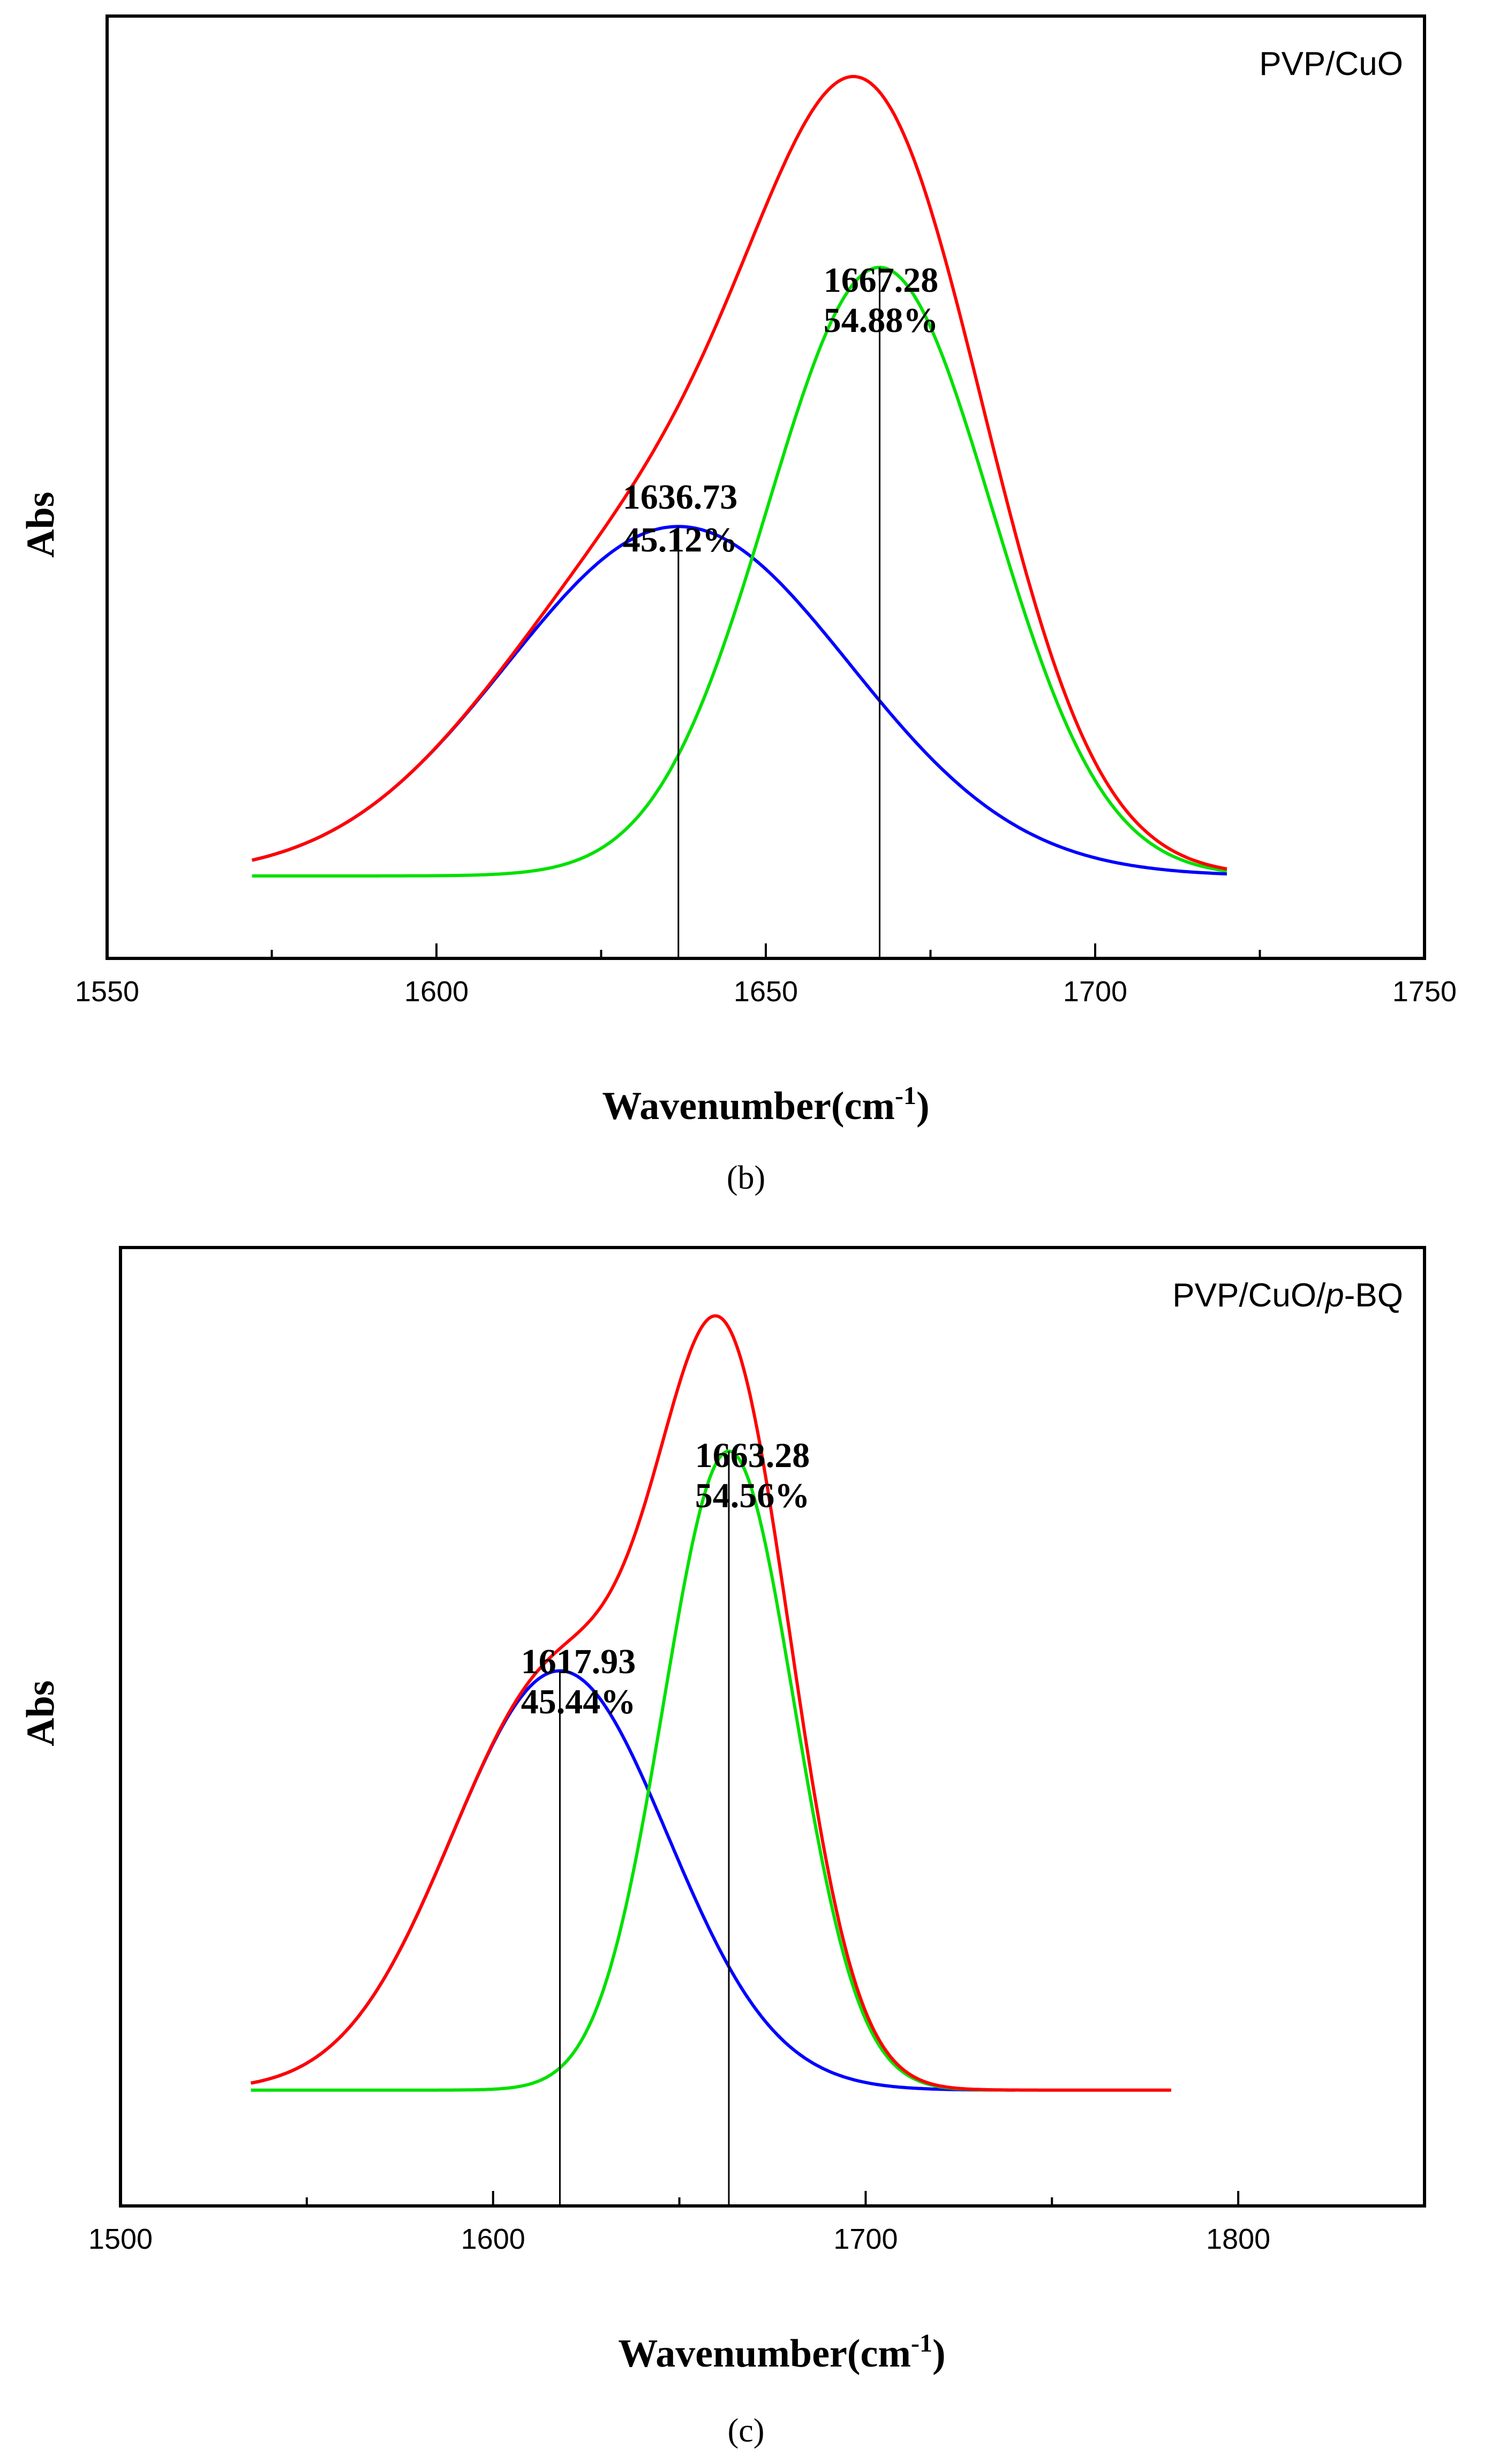 This screenshot has width=1492, height=2464. I want to click on peak-1-position-label: 1617.93, so click(578, 1661).